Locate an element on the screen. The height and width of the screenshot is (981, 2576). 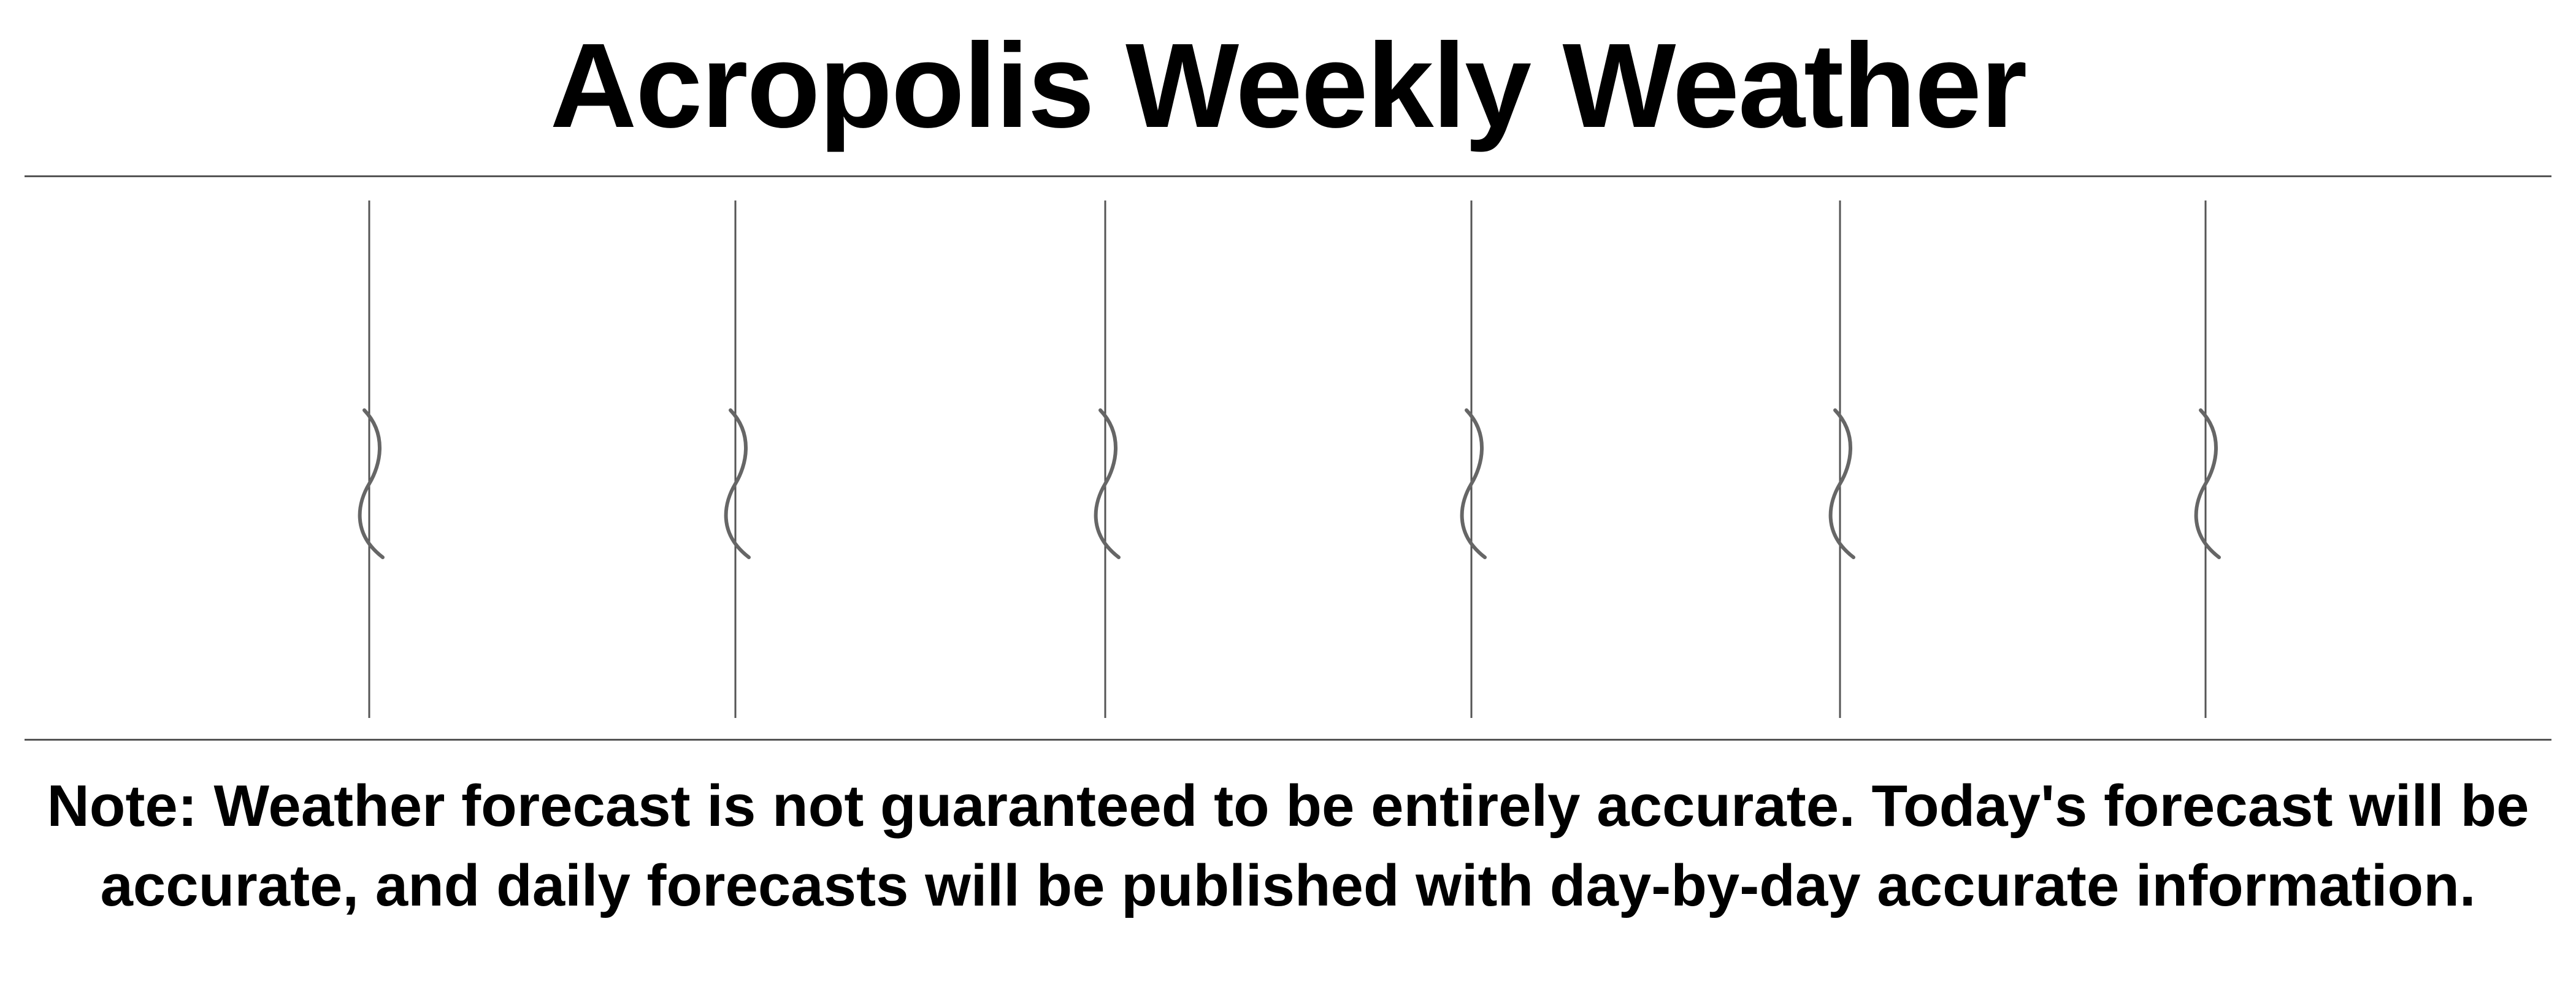
top-rule is located at coordinates (1288, 176).